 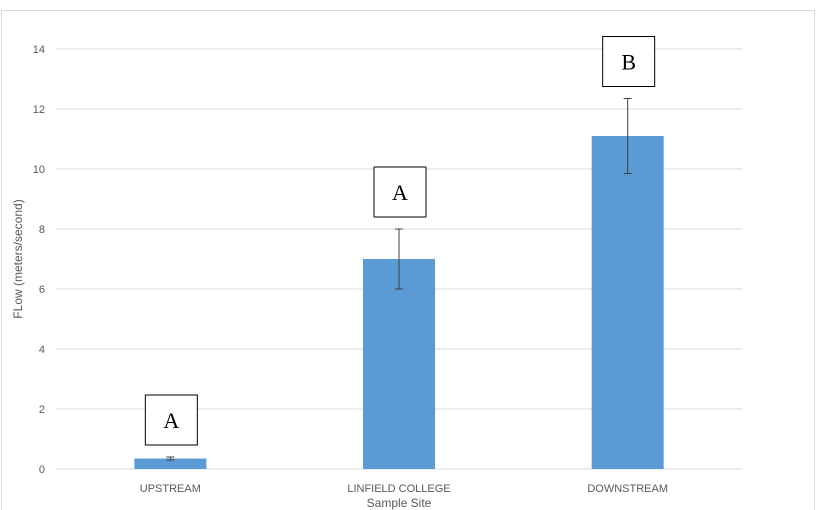 I want to click on y-tick-label: 12, so click(x=39, y=110).